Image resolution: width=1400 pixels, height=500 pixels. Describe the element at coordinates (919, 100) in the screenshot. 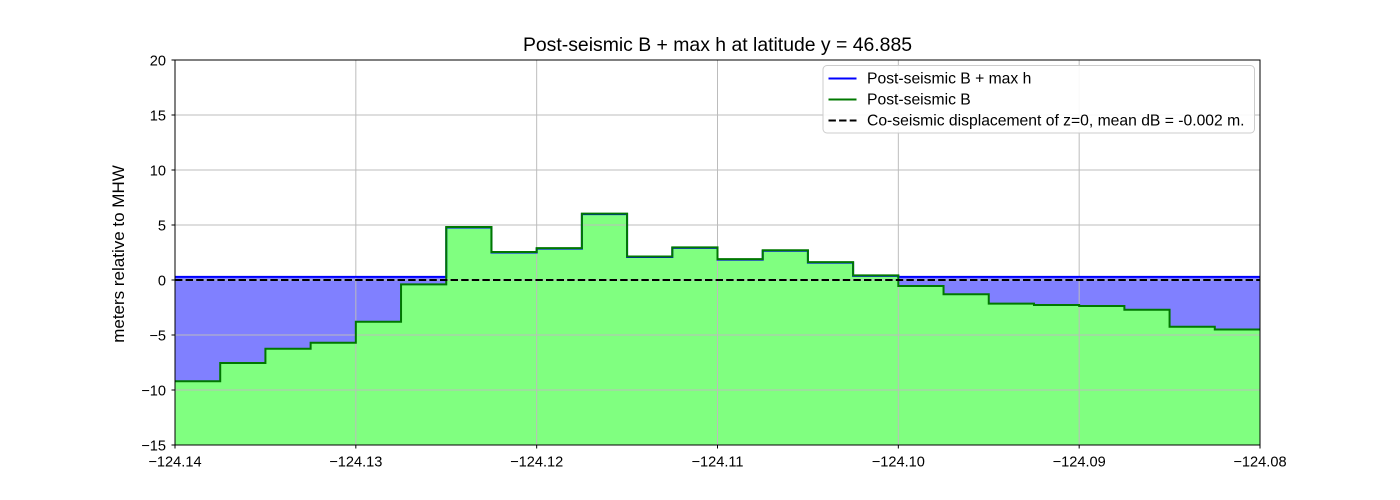

I see `svg-text: Post-seismic B` at that location.